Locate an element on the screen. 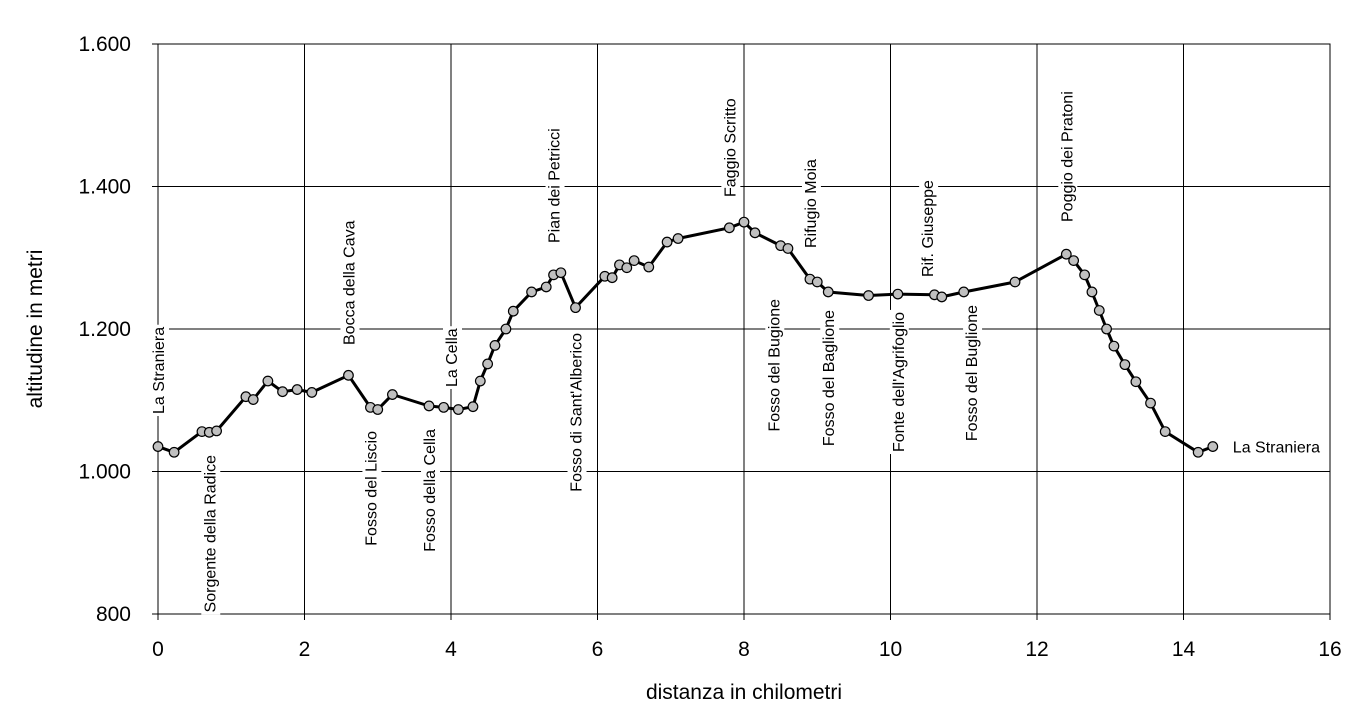 The height and width of the screenshot is (721, 1364). x-tick-label: 10 is located at coordinates (890, 649).